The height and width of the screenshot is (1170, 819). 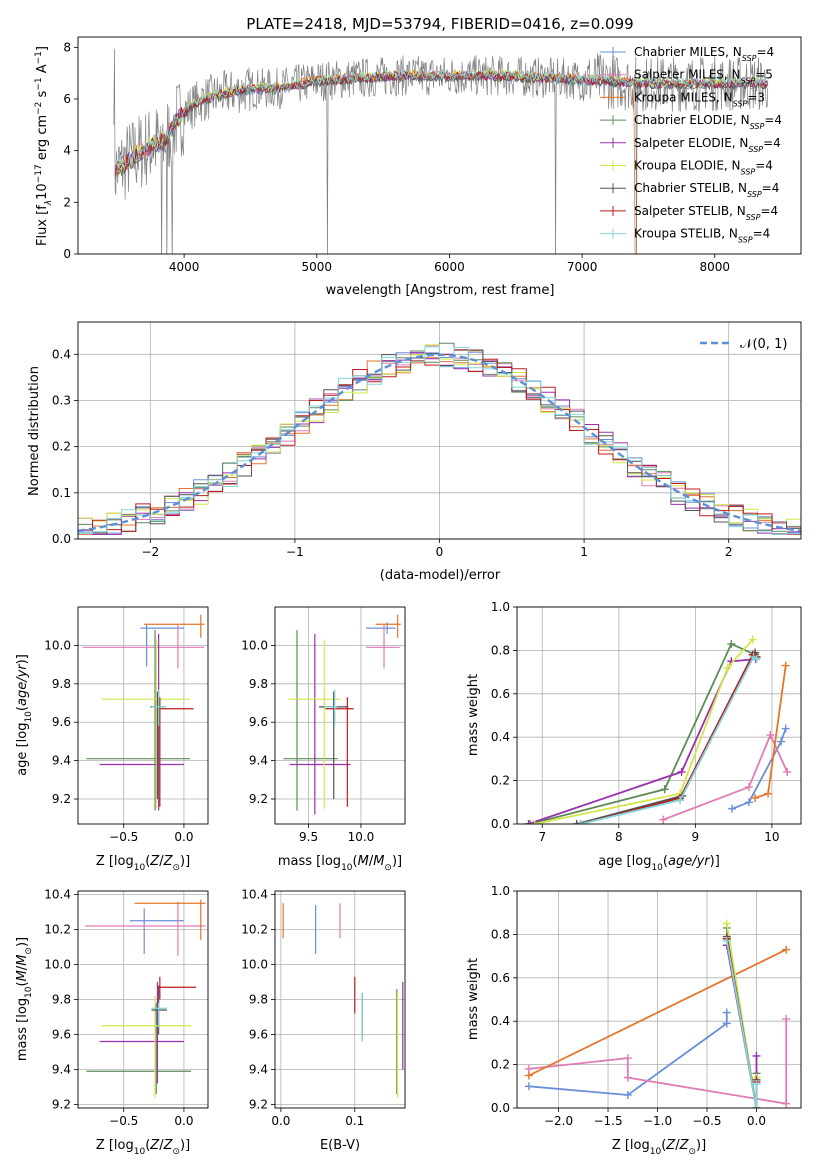 I want to click on label-part: Flux [f, so click(x=42, y=225).